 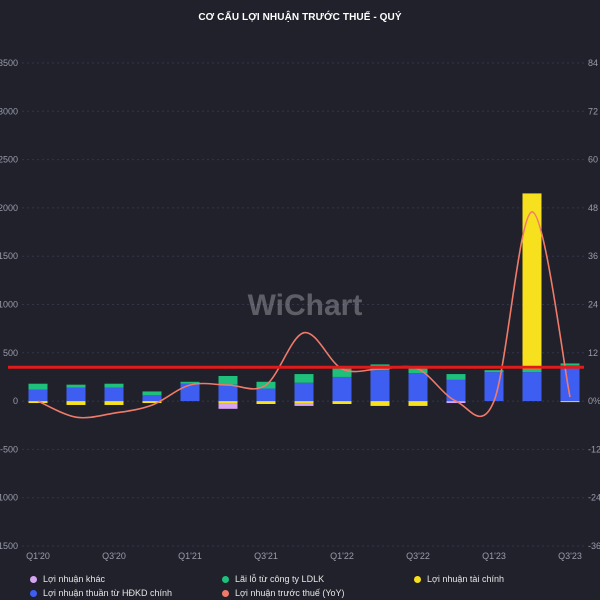 I want to click on legend-label: Lợi nhuận thuần từ HĐKD chính, so click(x=108, y=593).